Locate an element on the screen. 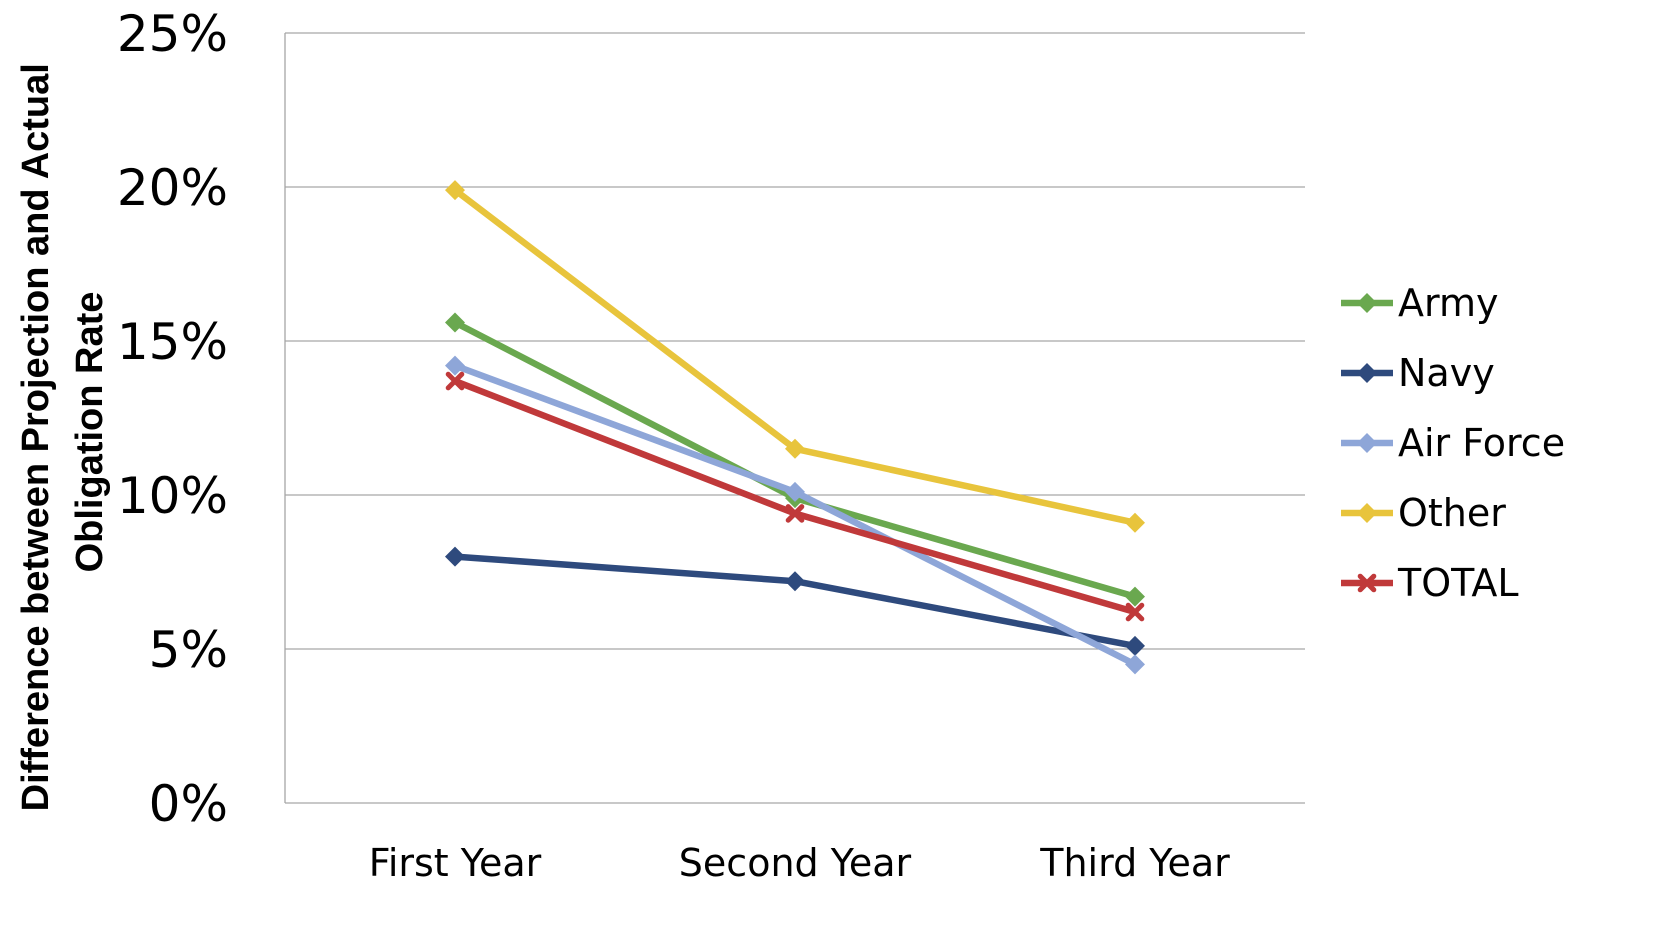 The height and width of the screenshot is (931, 1657). y-tick-label: 10% is located at coordinates (172, 496).